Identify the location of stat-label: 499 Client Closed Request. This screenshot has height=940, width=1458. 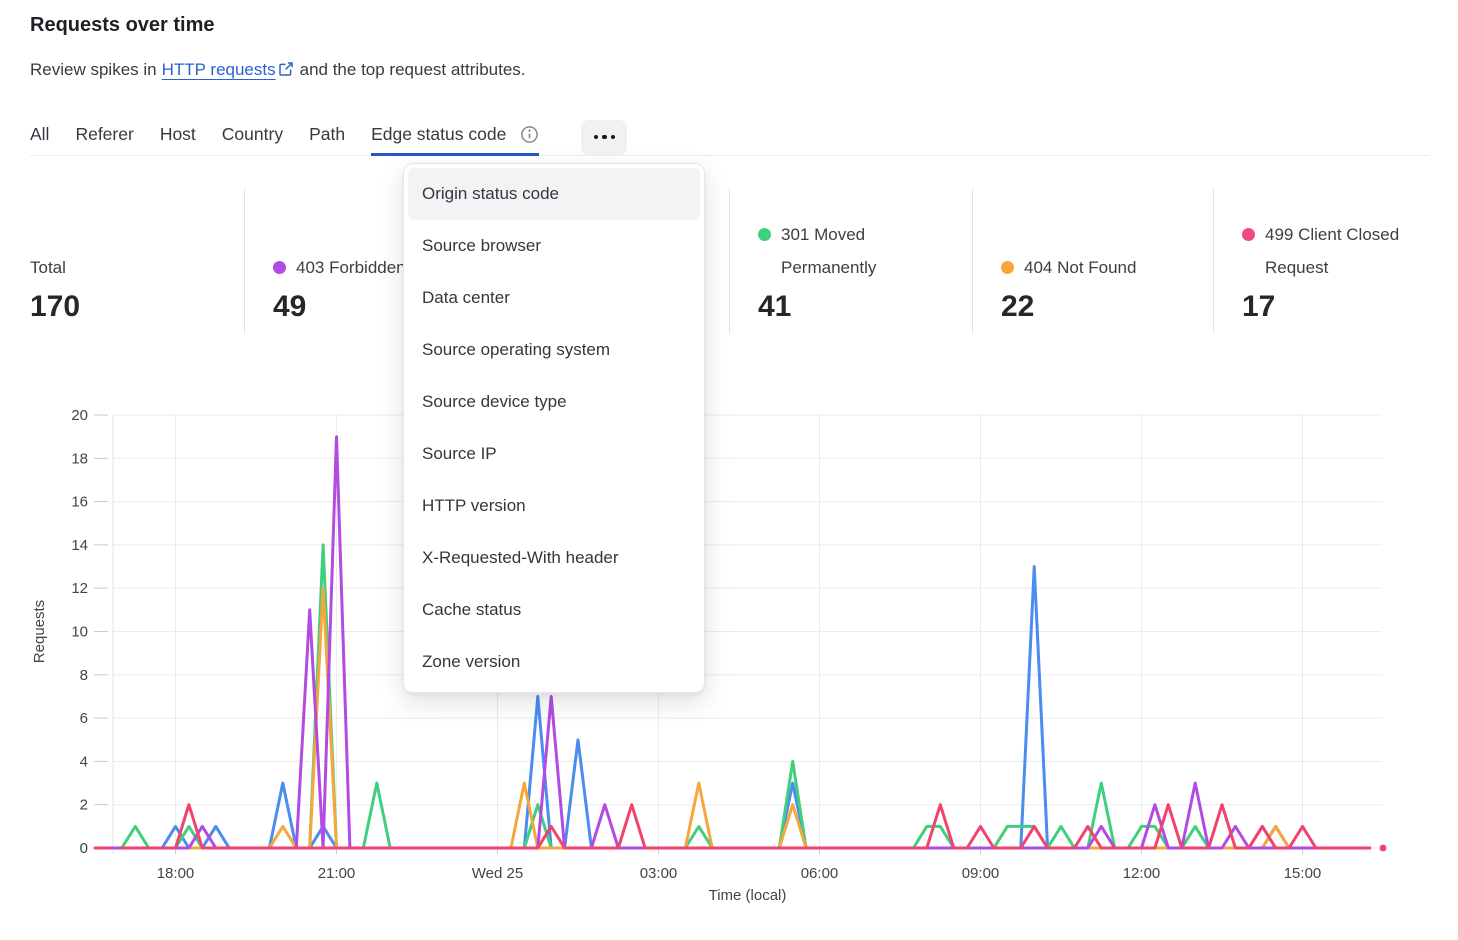
(1329, 251).